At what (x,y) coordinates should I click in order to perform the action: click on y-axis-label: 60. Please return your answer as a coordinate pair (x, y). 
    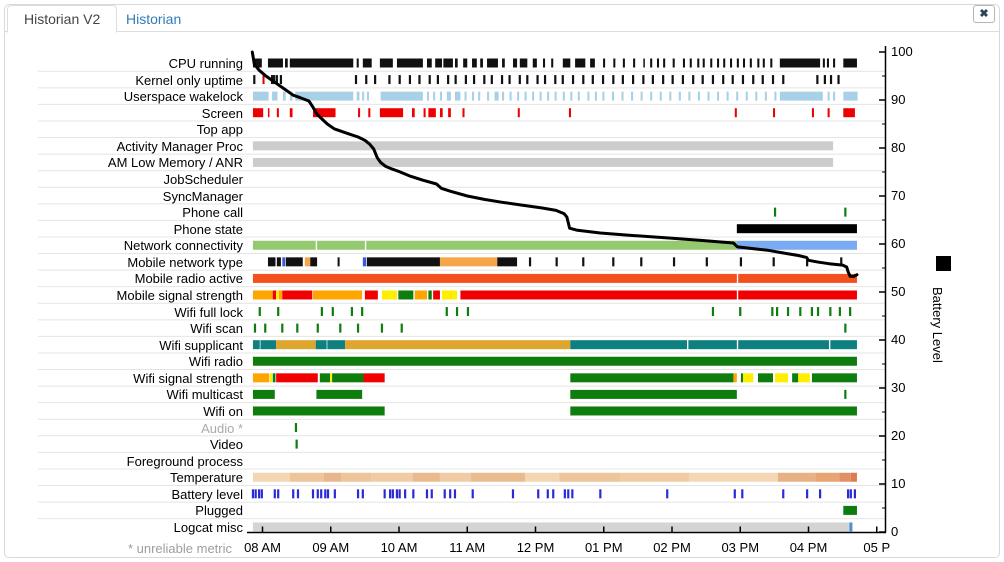
    Looking at the image, I should click on (898, 243).